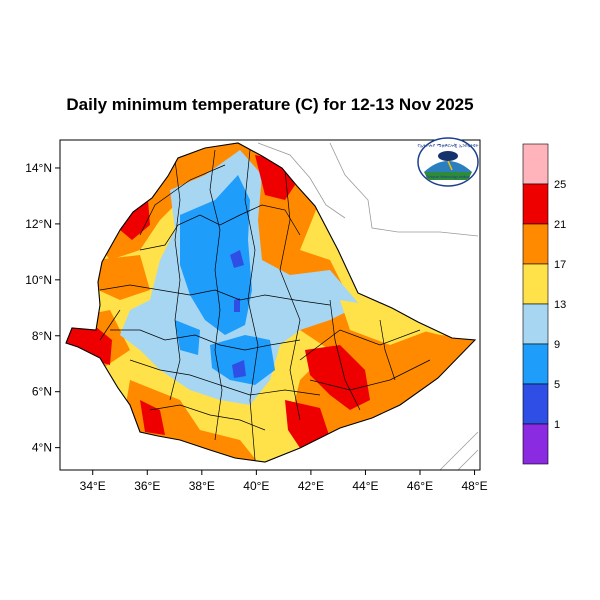 This screenshot has width=600, height=600. What do you see at coordinates (560, 225) in the screenshot?
I see `colorbar-label: 21` at bounding box center [560, 225].